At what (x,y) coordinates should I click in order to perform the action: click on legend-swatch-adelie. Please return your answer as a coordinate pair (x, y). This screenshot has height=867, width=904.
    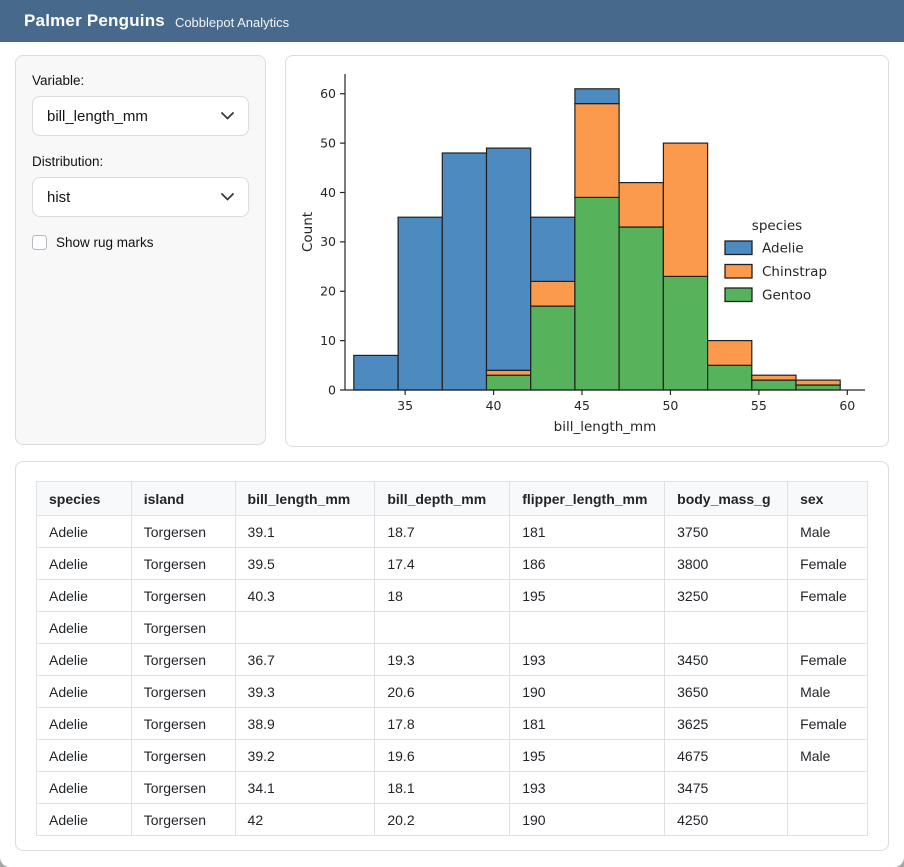
    Looking at the image, I should click on (738, 248).